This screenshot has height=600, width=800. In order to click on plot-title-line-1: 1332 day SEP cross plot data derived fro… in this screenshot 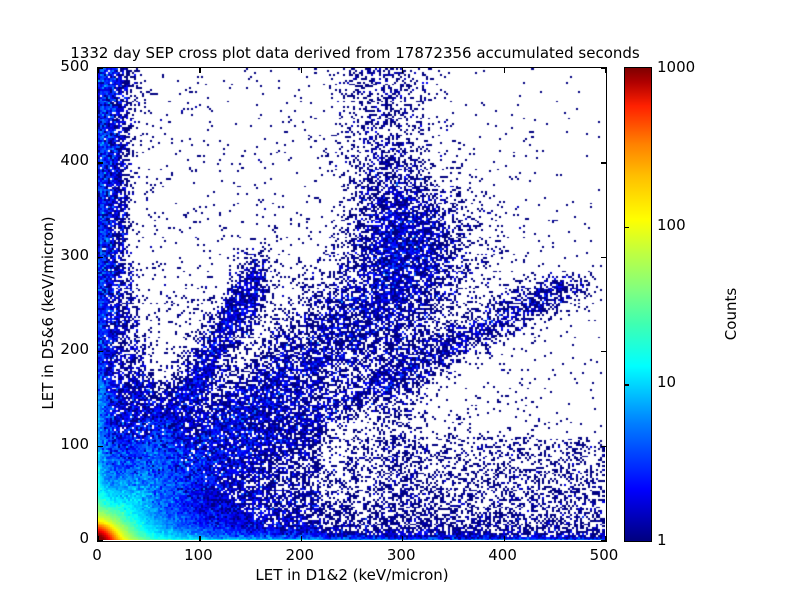, I will do `click(355, 53)`.